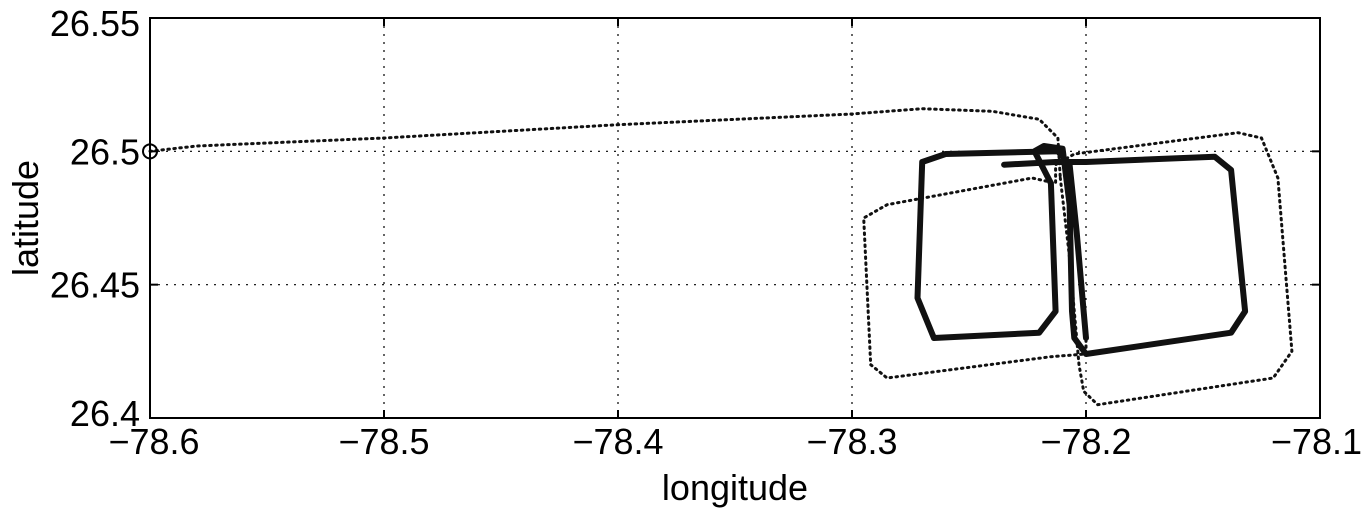 The image size is (1366, 512). What do you see at coordinates (383, 441) in the screenshot?
I see `x-tick-label: −78.5` at bounding box center [383, 441].